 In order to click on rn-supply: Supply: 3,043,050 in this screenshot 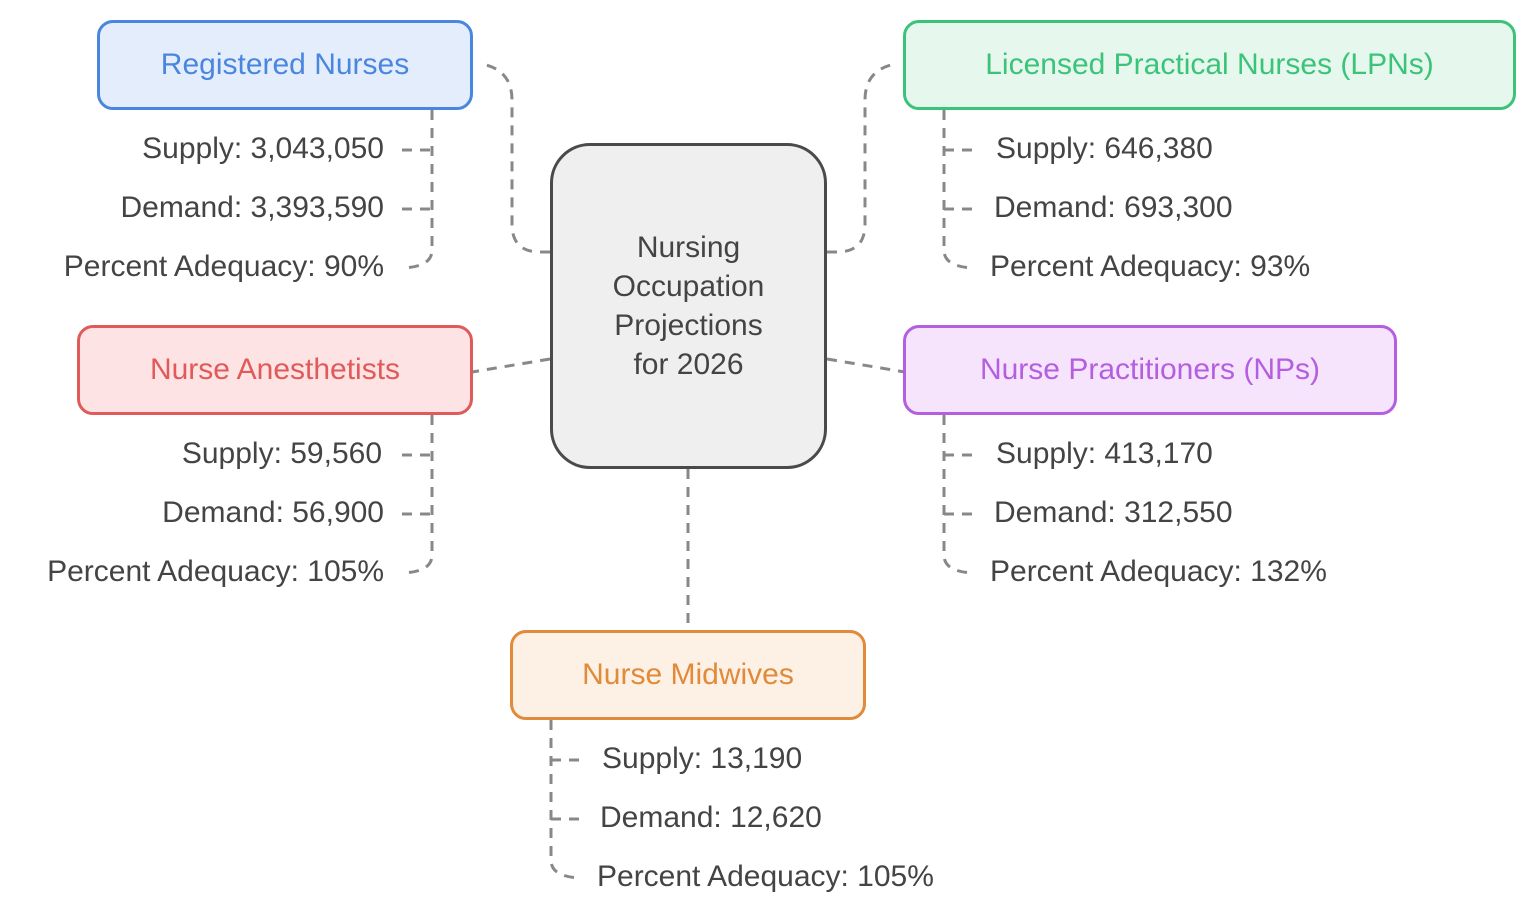, I will do `click(263, 148)`.